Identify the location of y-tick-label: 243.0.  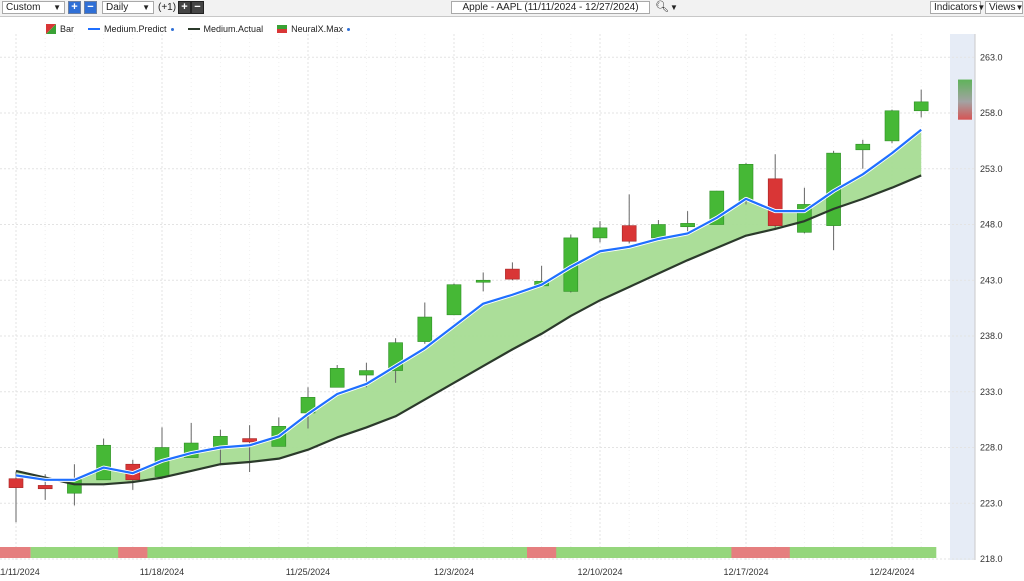
(991, 280).